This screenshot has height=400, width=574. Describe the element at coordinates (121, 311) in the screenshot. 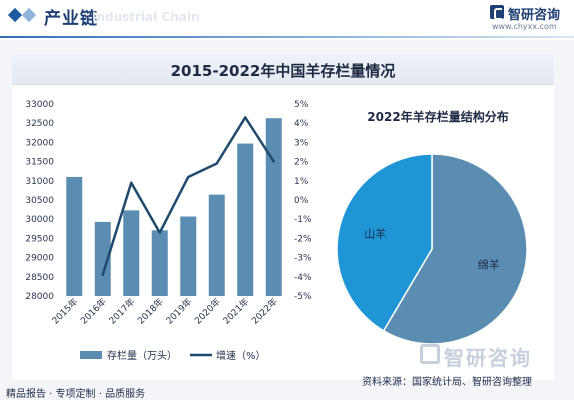

I see `x-tick-label: 2017年` at that location.